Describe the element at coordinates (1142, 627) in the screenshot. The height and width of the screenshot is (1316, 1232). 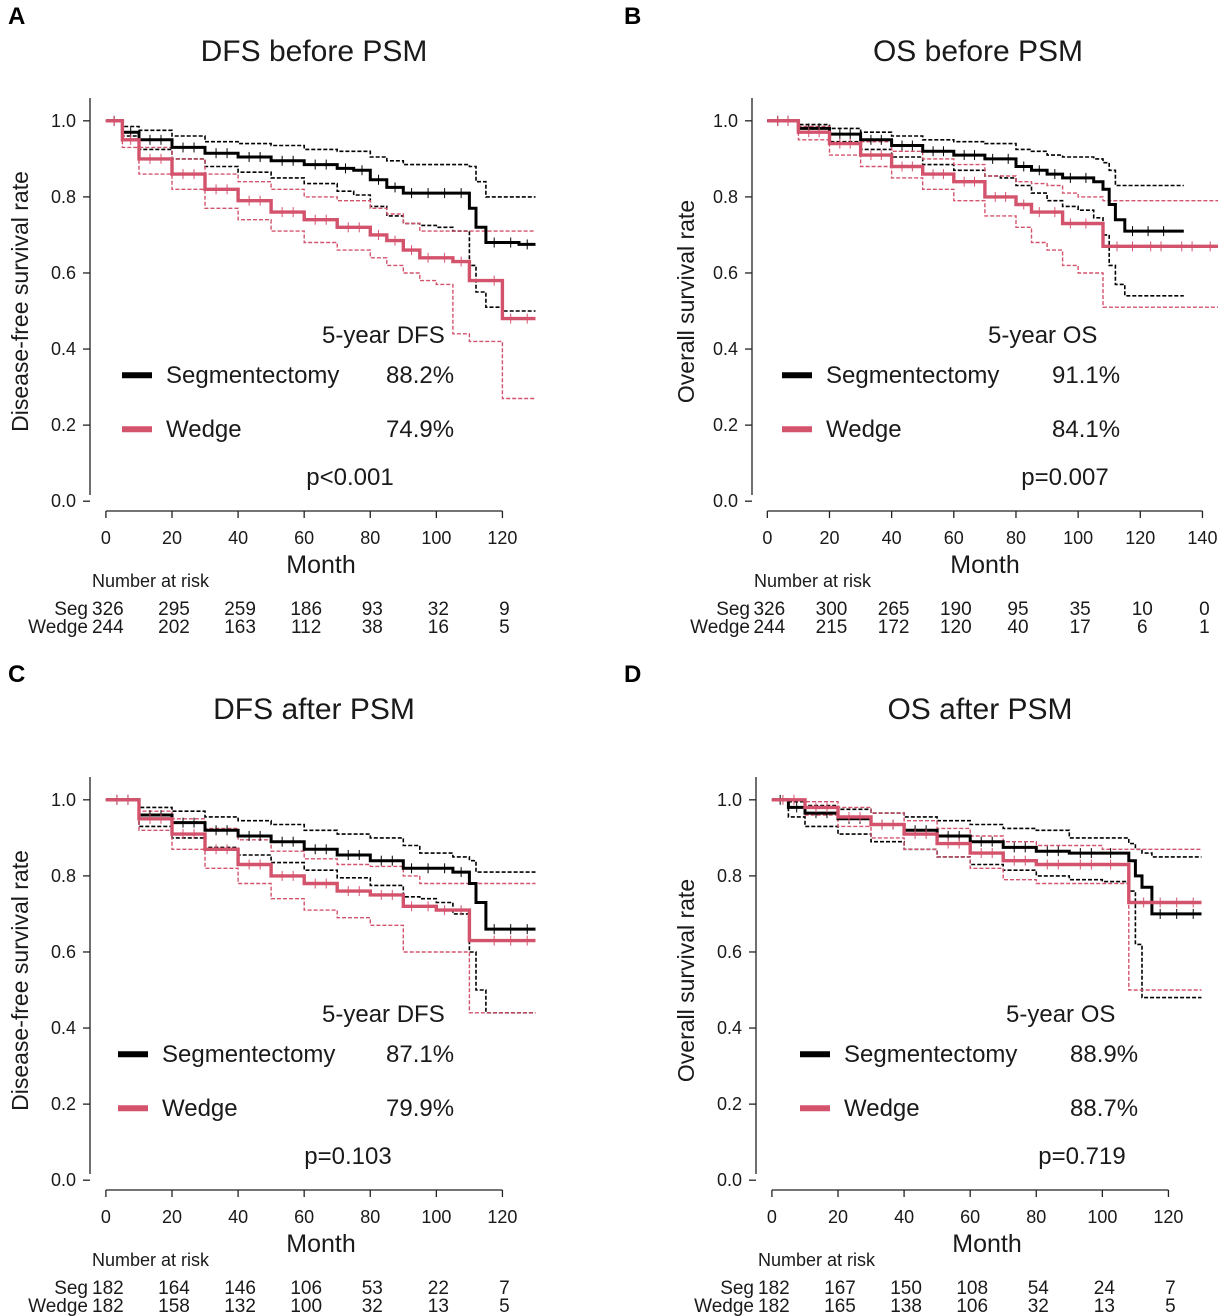
I see `risk-value: 6` at that location.